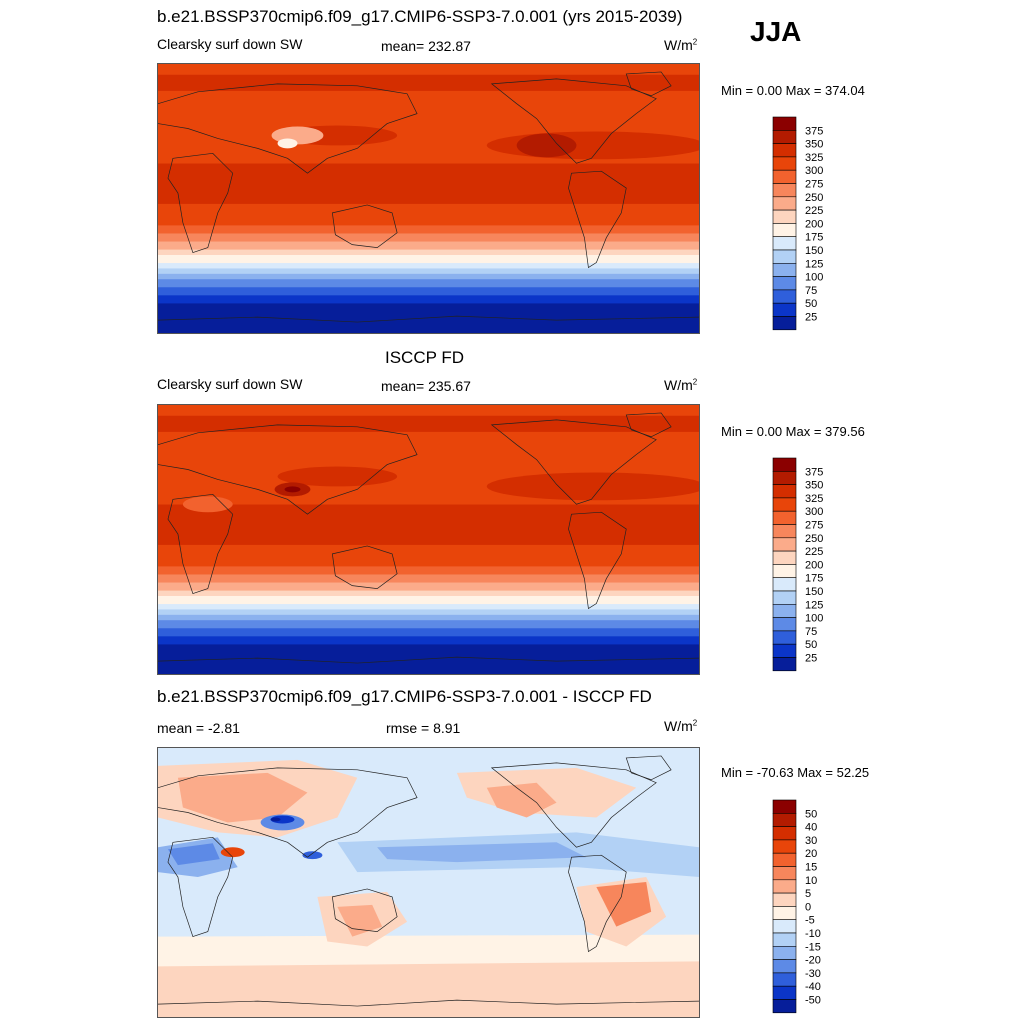  I want to click on colorbar-model-tick-label: 75, so click(811, 291).